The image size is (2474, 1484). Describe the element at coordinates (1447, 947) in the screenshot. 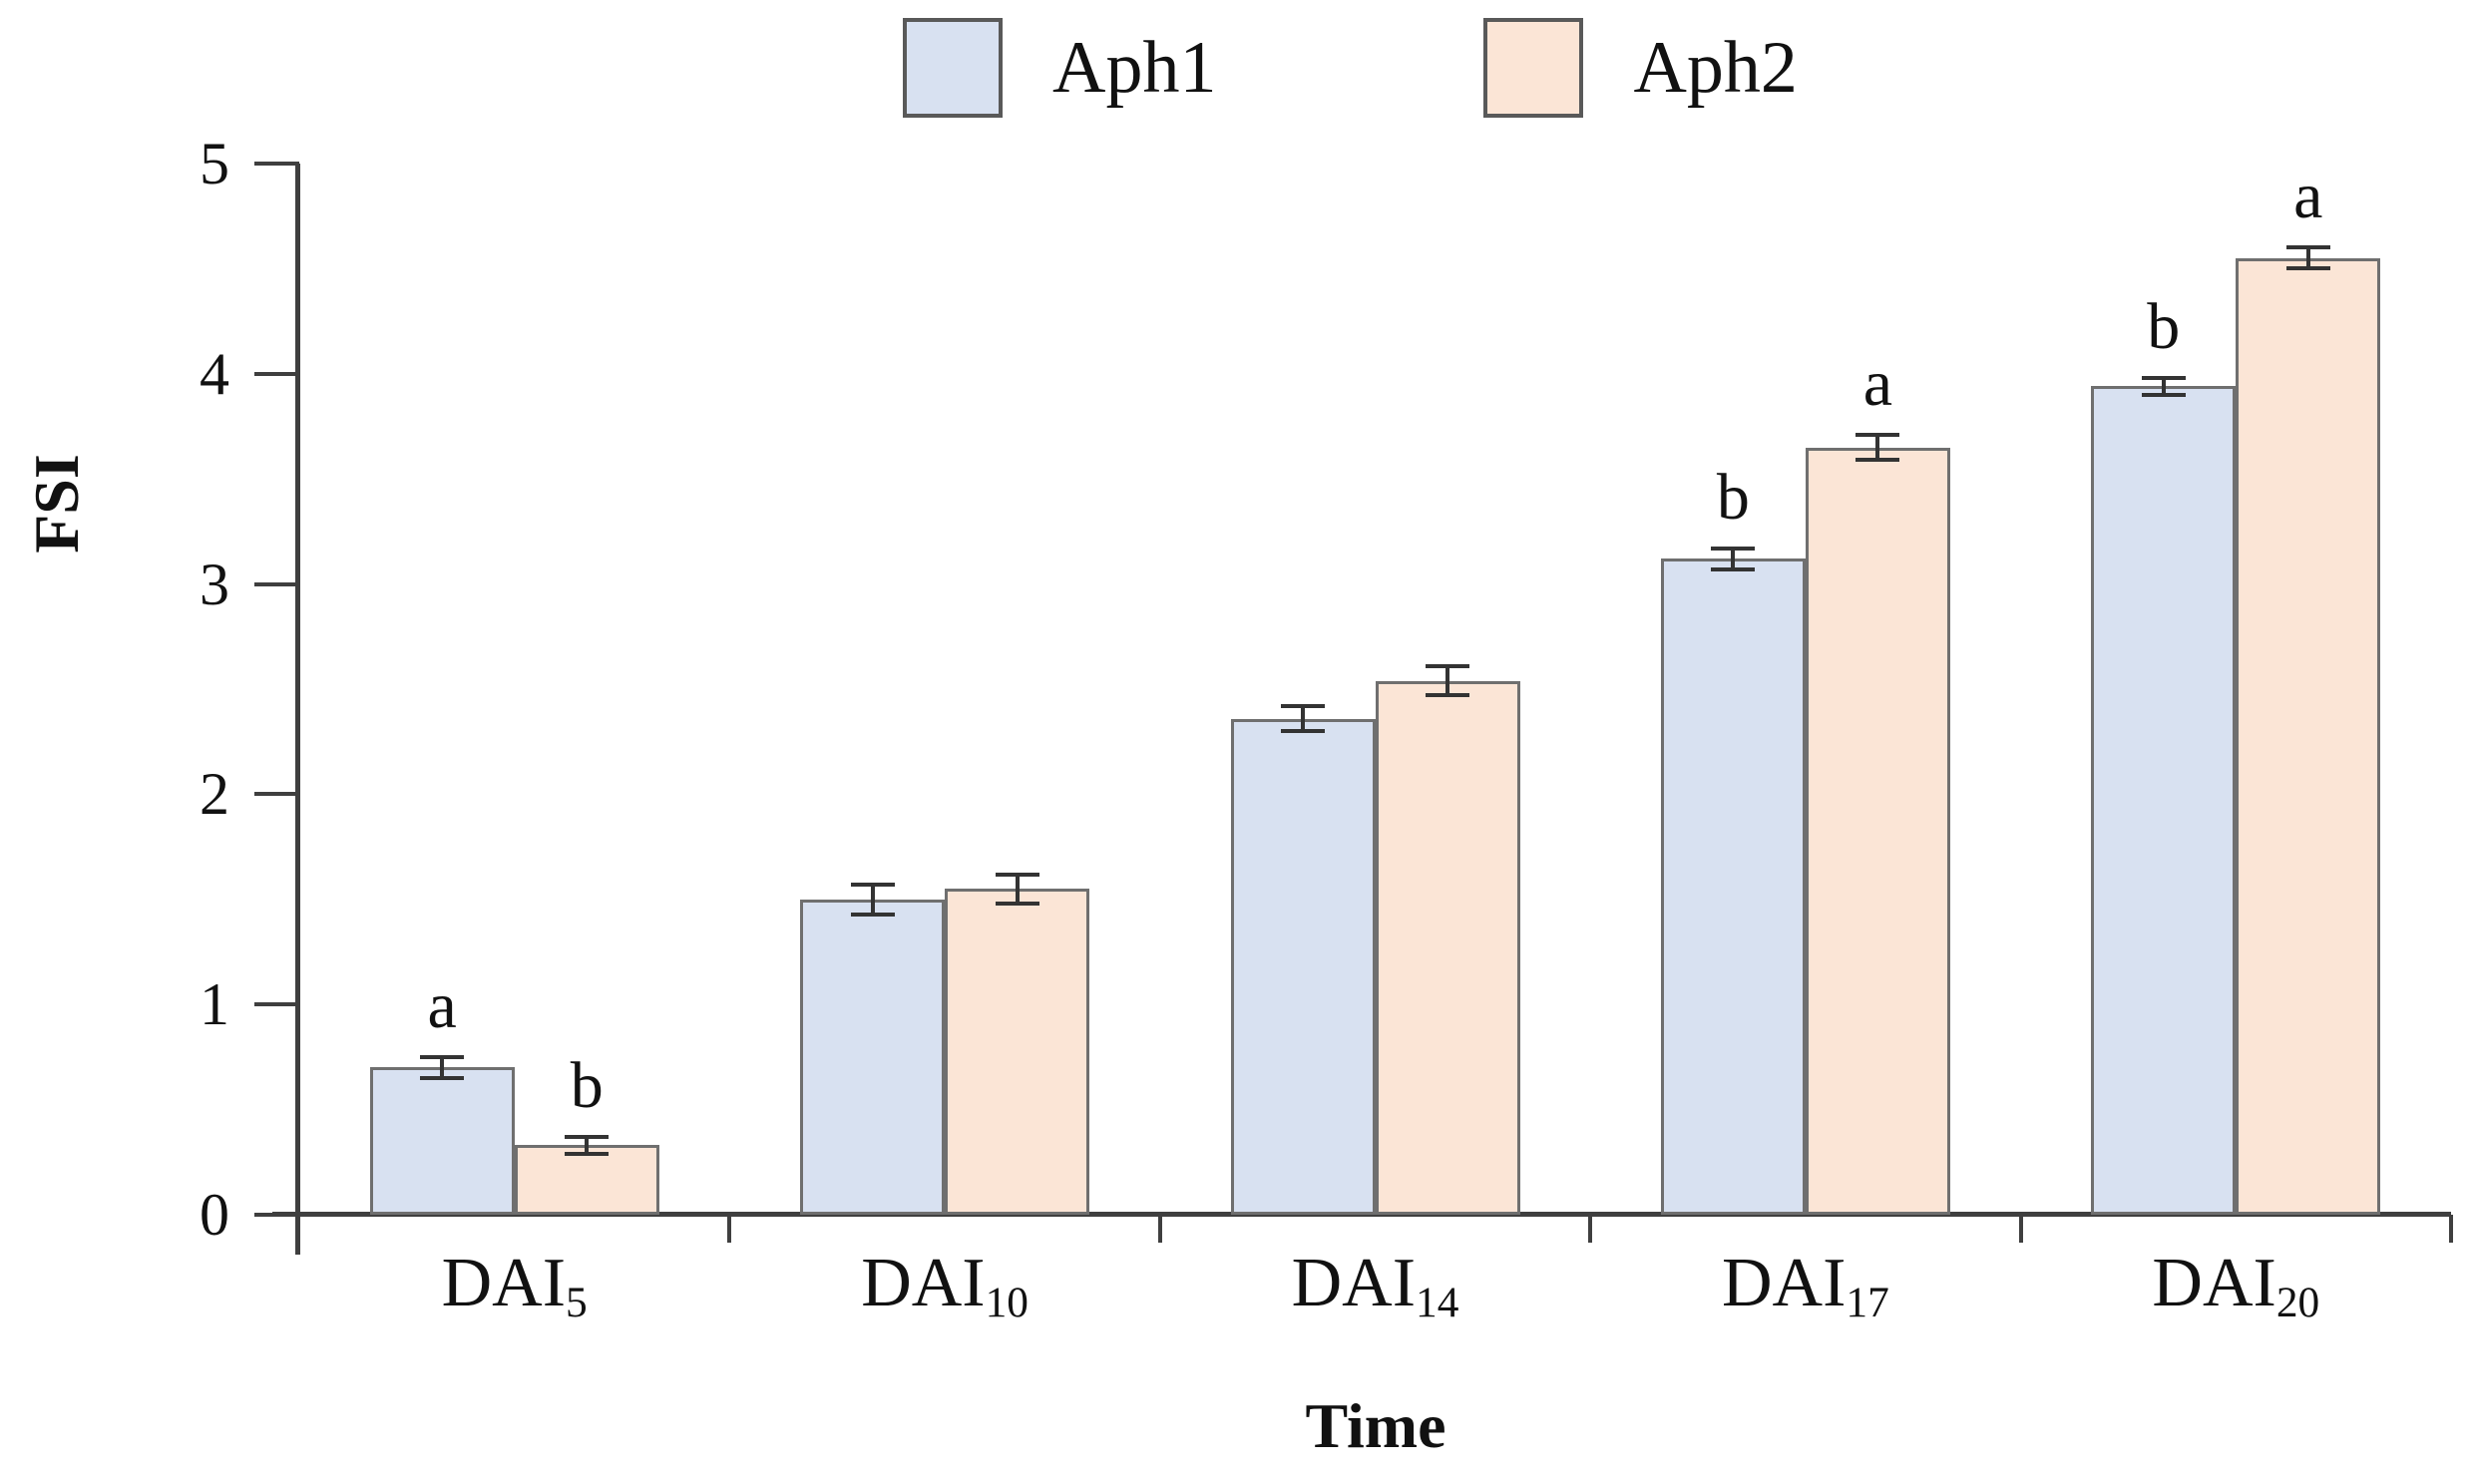

I see `bar-dai14-aph2` at that location.